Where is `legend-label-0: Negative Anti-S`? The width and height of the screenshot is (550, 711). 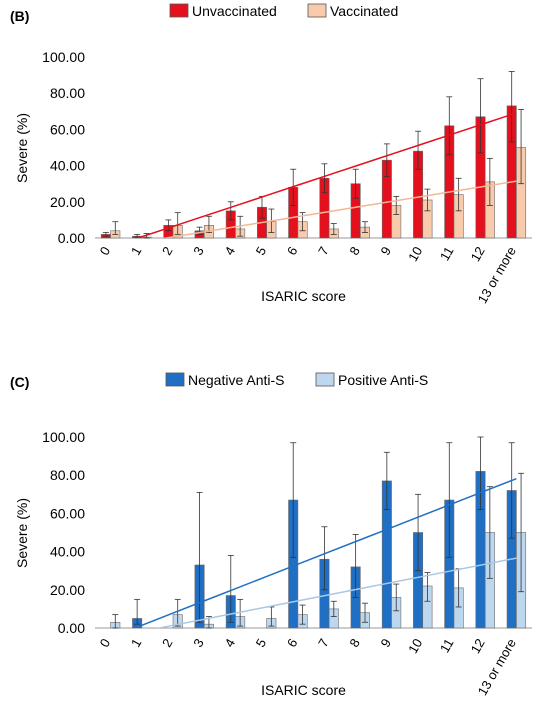
legend-label-0: Negative Anti-S is located at coordinates (236, 380).